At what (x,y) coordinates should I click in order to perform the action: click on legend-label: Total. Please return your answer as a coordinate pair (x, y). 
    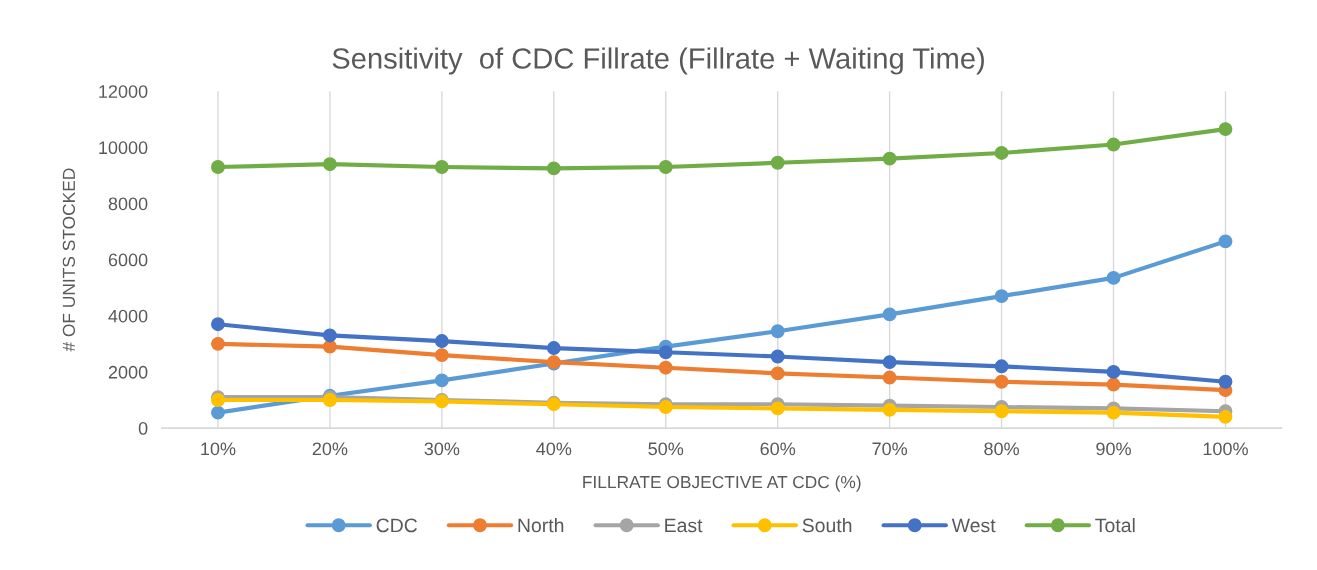
    Looking at the image, I should click on (1115, 525).